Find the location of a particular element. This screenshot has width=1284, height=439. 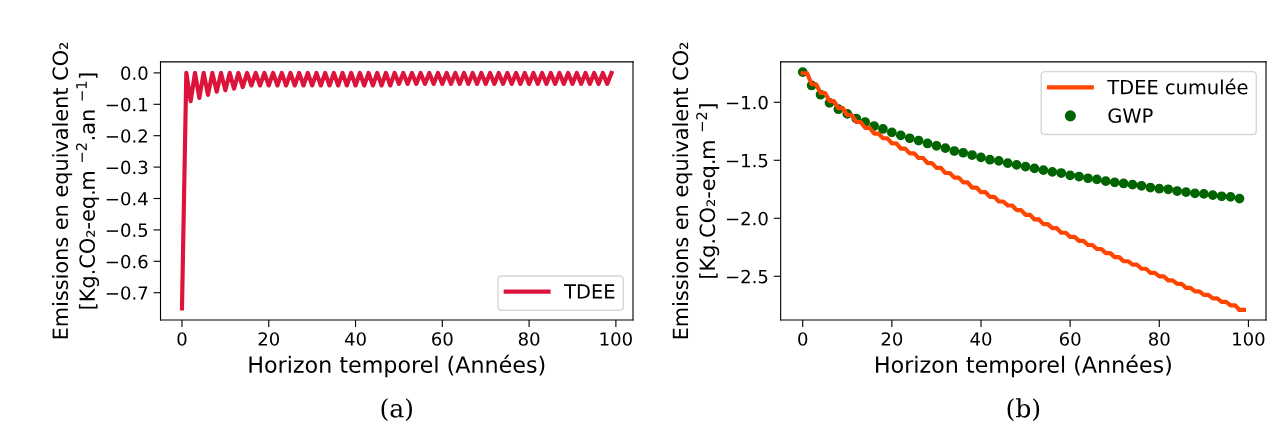

y-tick-label: −2.5 is located at coordinates (747, 276).